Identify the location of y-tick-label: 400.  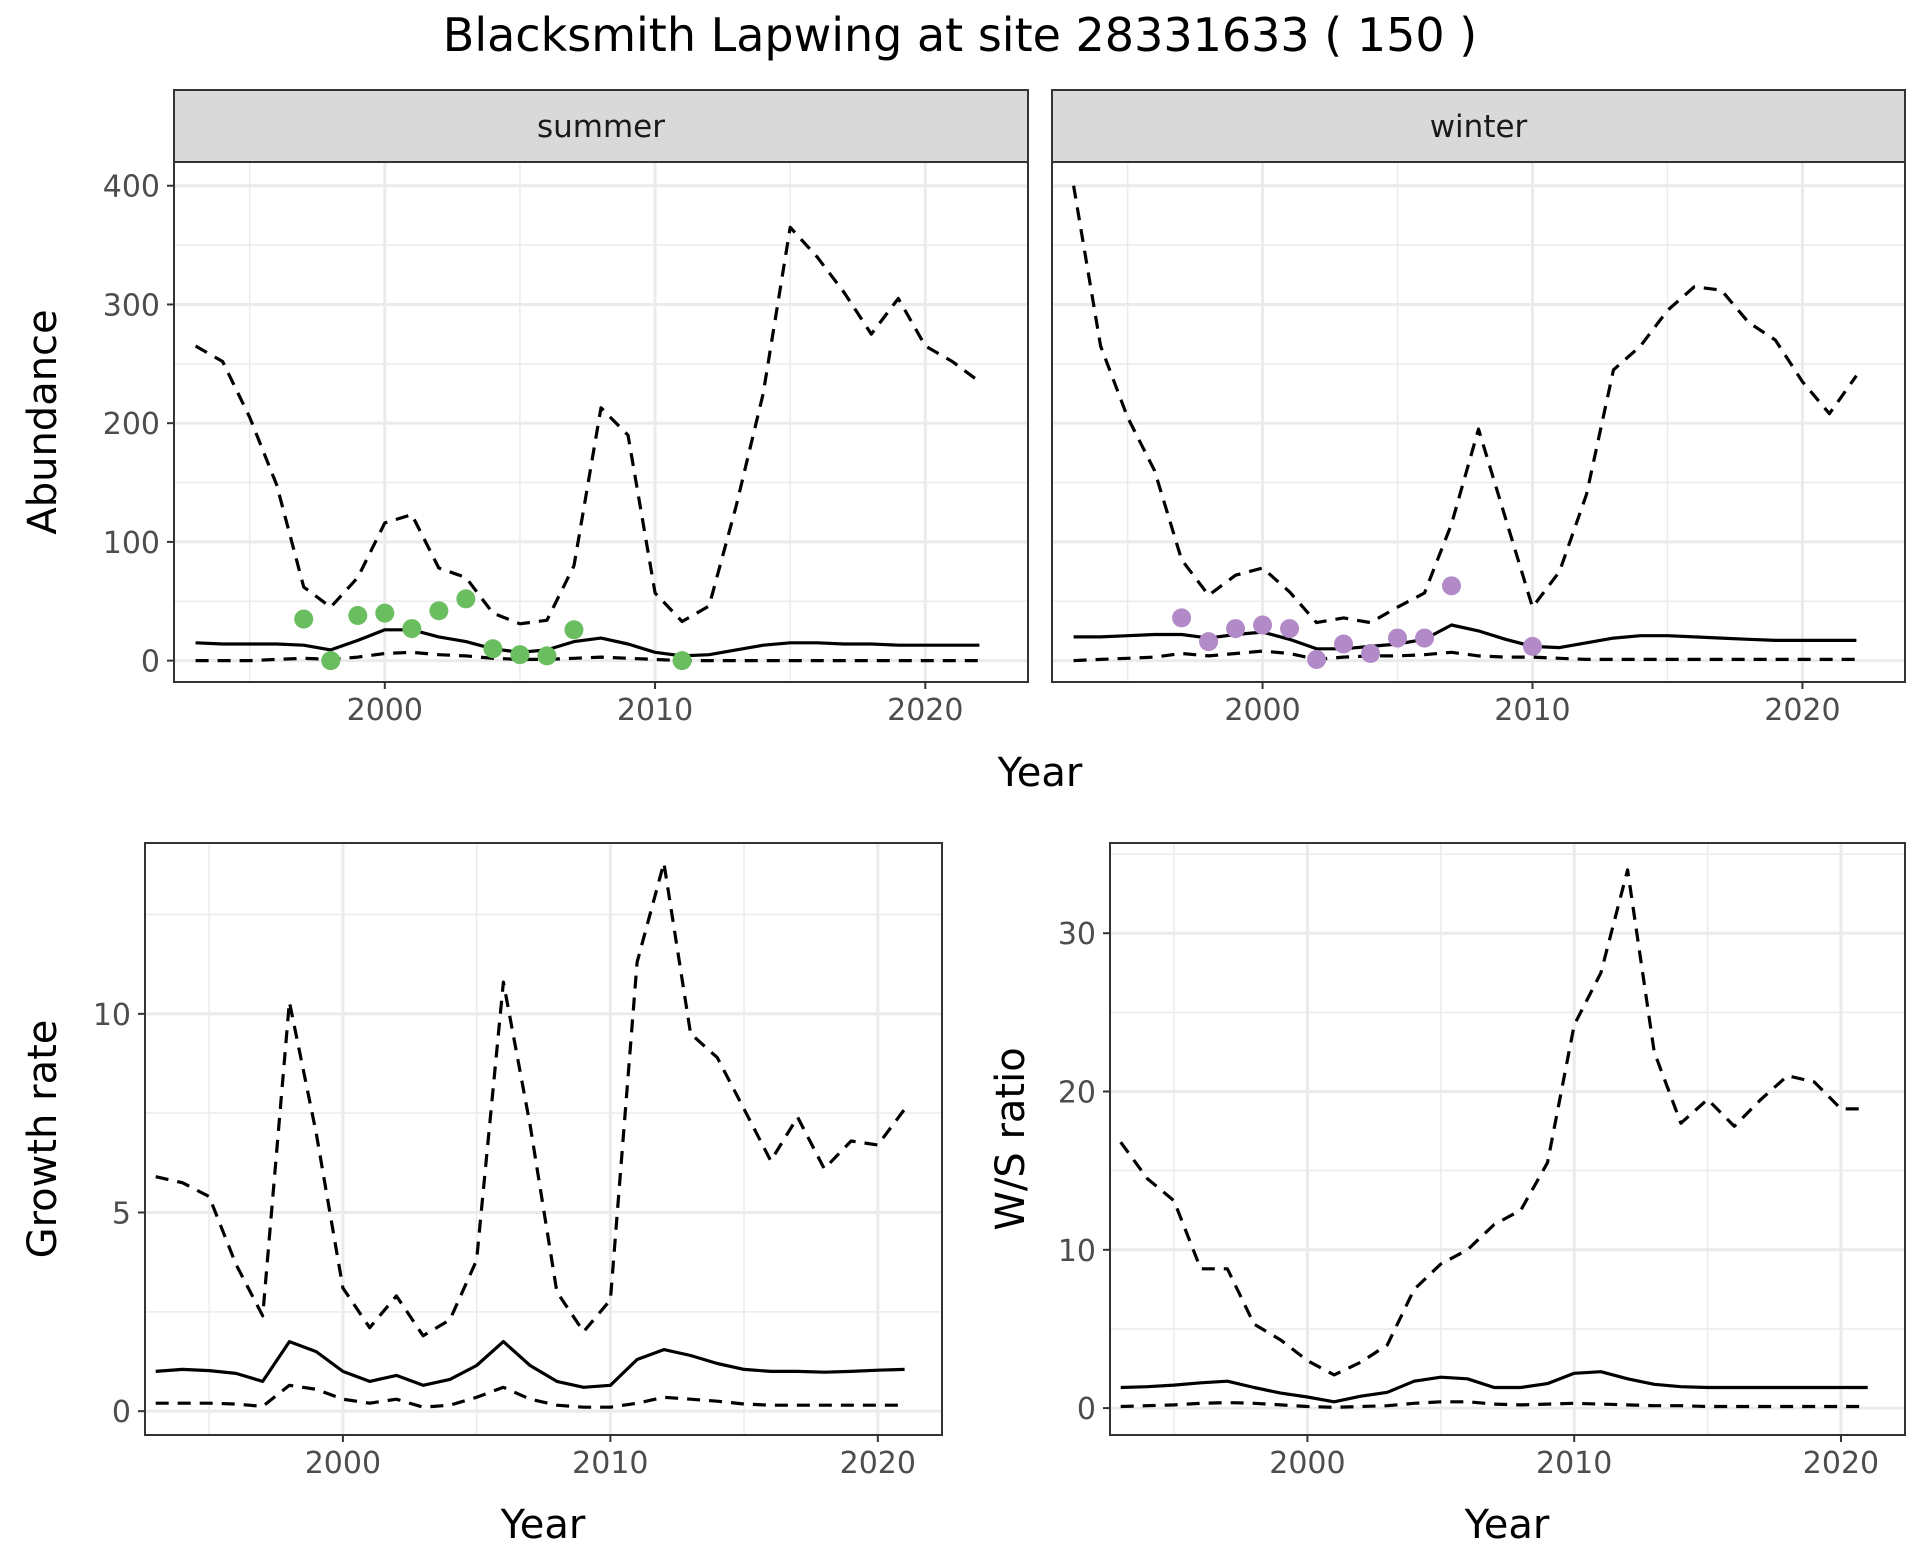
(131, 187).